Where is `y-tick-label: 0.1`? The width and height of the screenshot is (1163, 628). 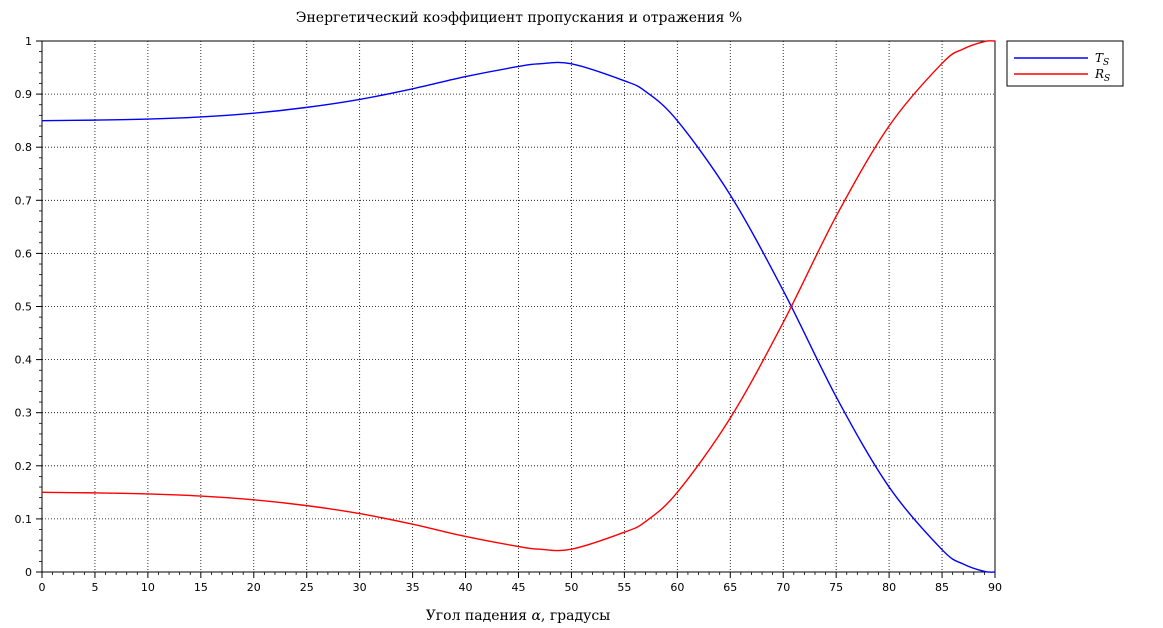
y-tick-label: 0.1 is located at coordinates (24, 519).